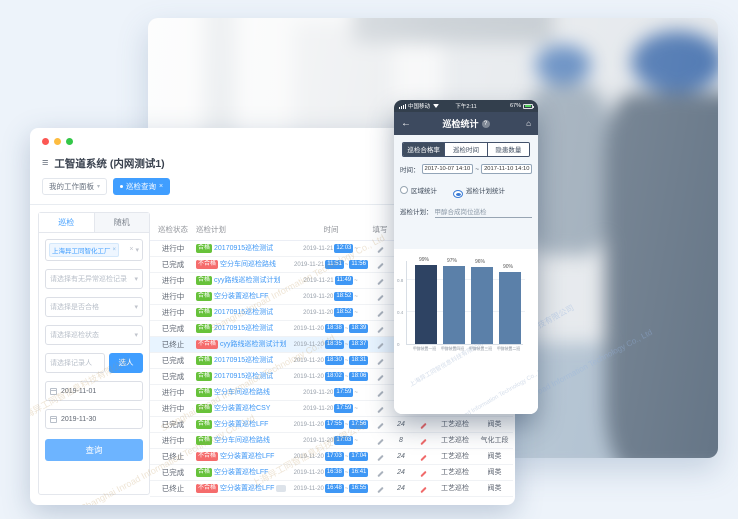 This screenshot has width=738, height=519. Describe the element at coordinates (94, 250) in the screenshot. I see `factory-select: 上海异工同智化工厂 × × ▾` at that location.